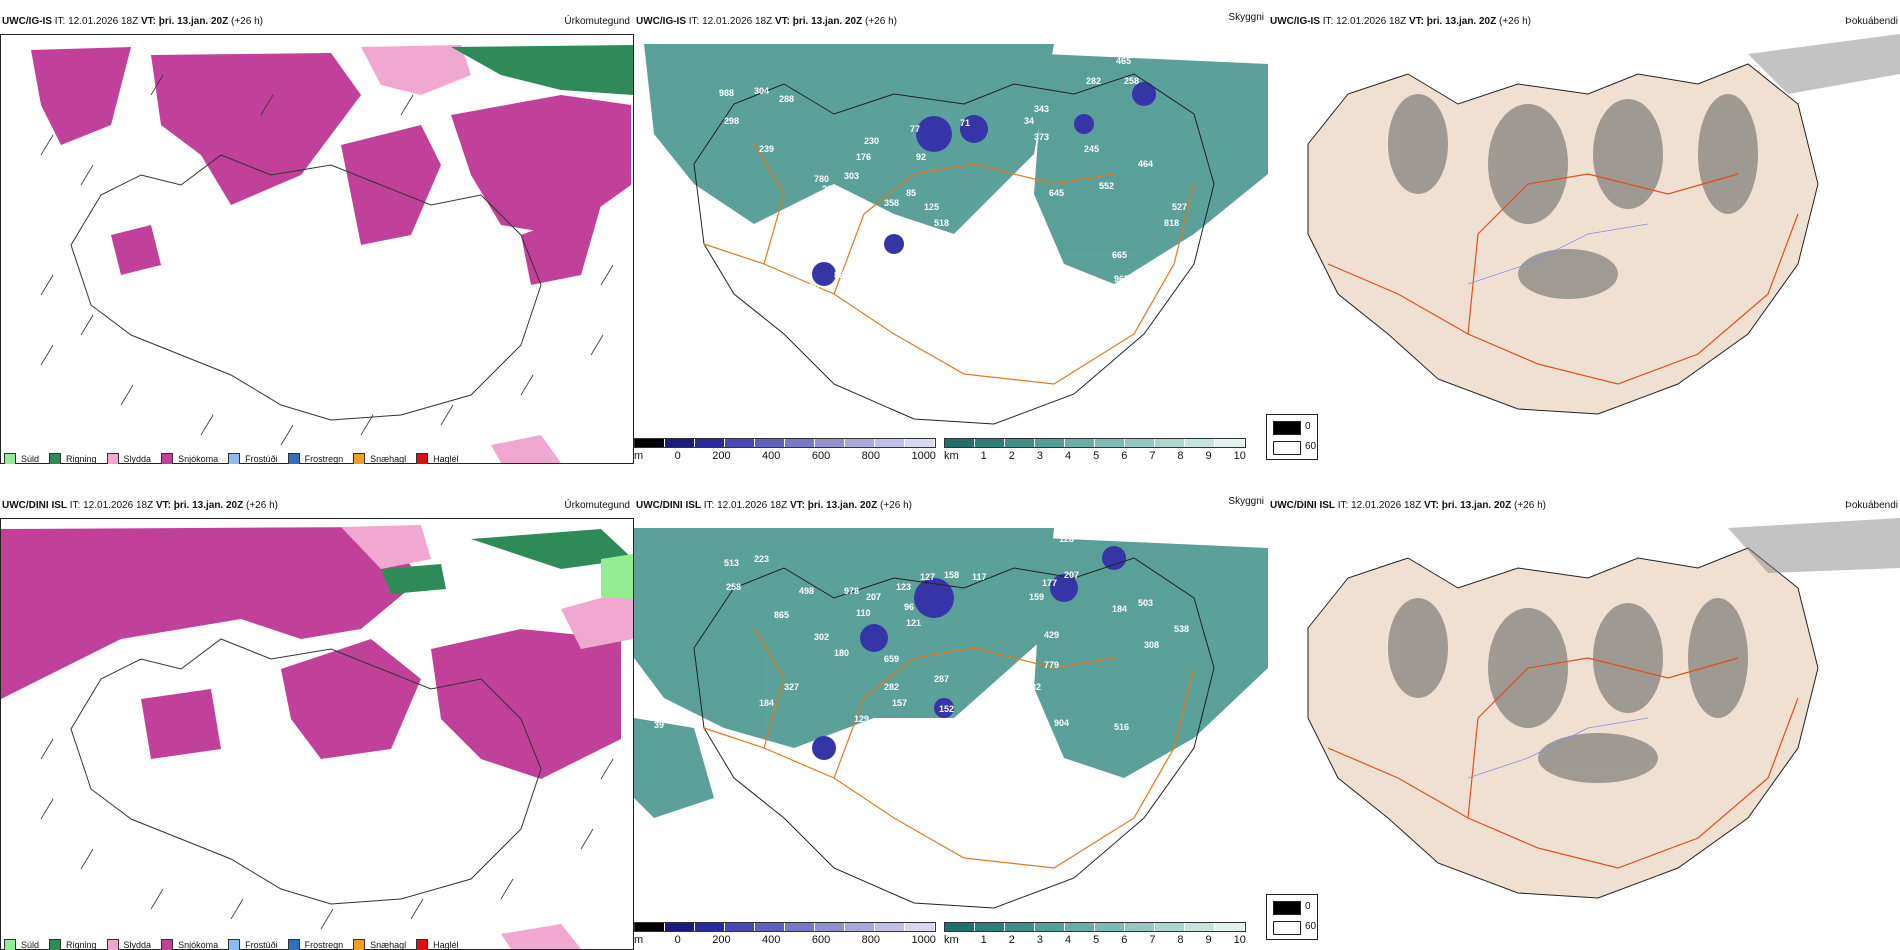 The height and width of the screenshot is (950, 1900). I want to click on svg-text: 429, so click(1051, 635).